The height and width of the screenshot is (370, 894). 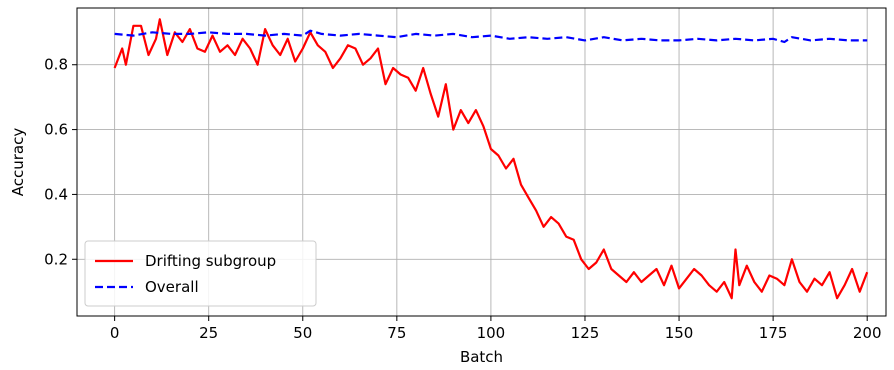 What do you see at coordinates (491, 333) in the screenshot?
I see `x-tick-label: 100` at bounding box center [491, 333].